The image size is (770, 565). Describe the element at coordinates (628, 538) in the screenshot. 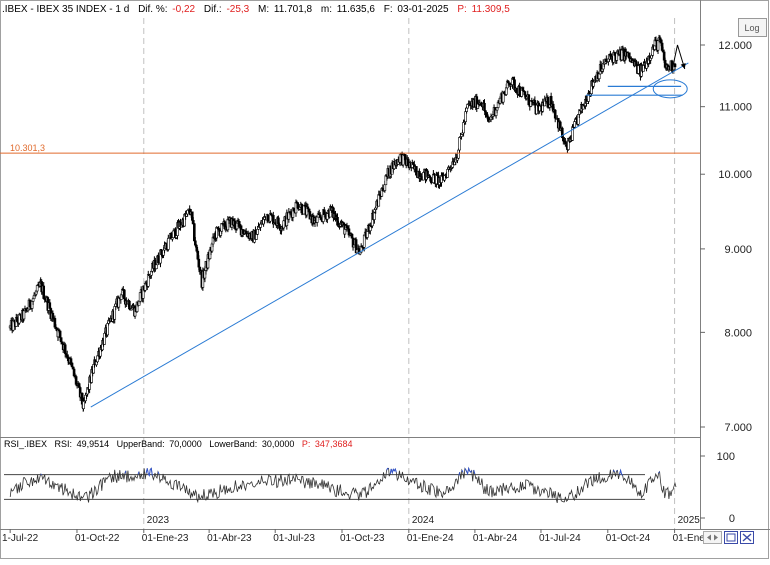

I see `time-axis-label: 01-Oct-24` at that location.